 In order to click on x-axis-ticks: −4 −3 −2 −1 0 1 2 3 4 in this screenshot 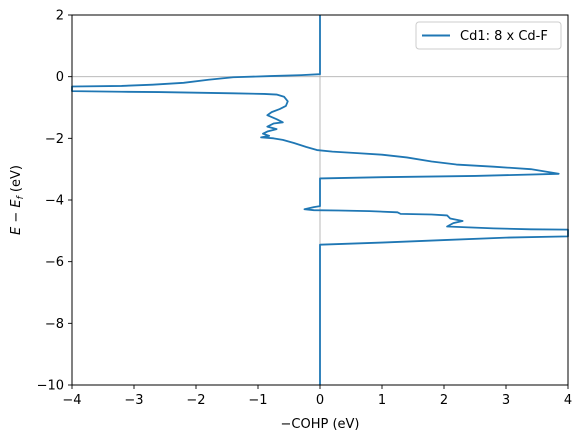, I will do `click(317, 396)`.